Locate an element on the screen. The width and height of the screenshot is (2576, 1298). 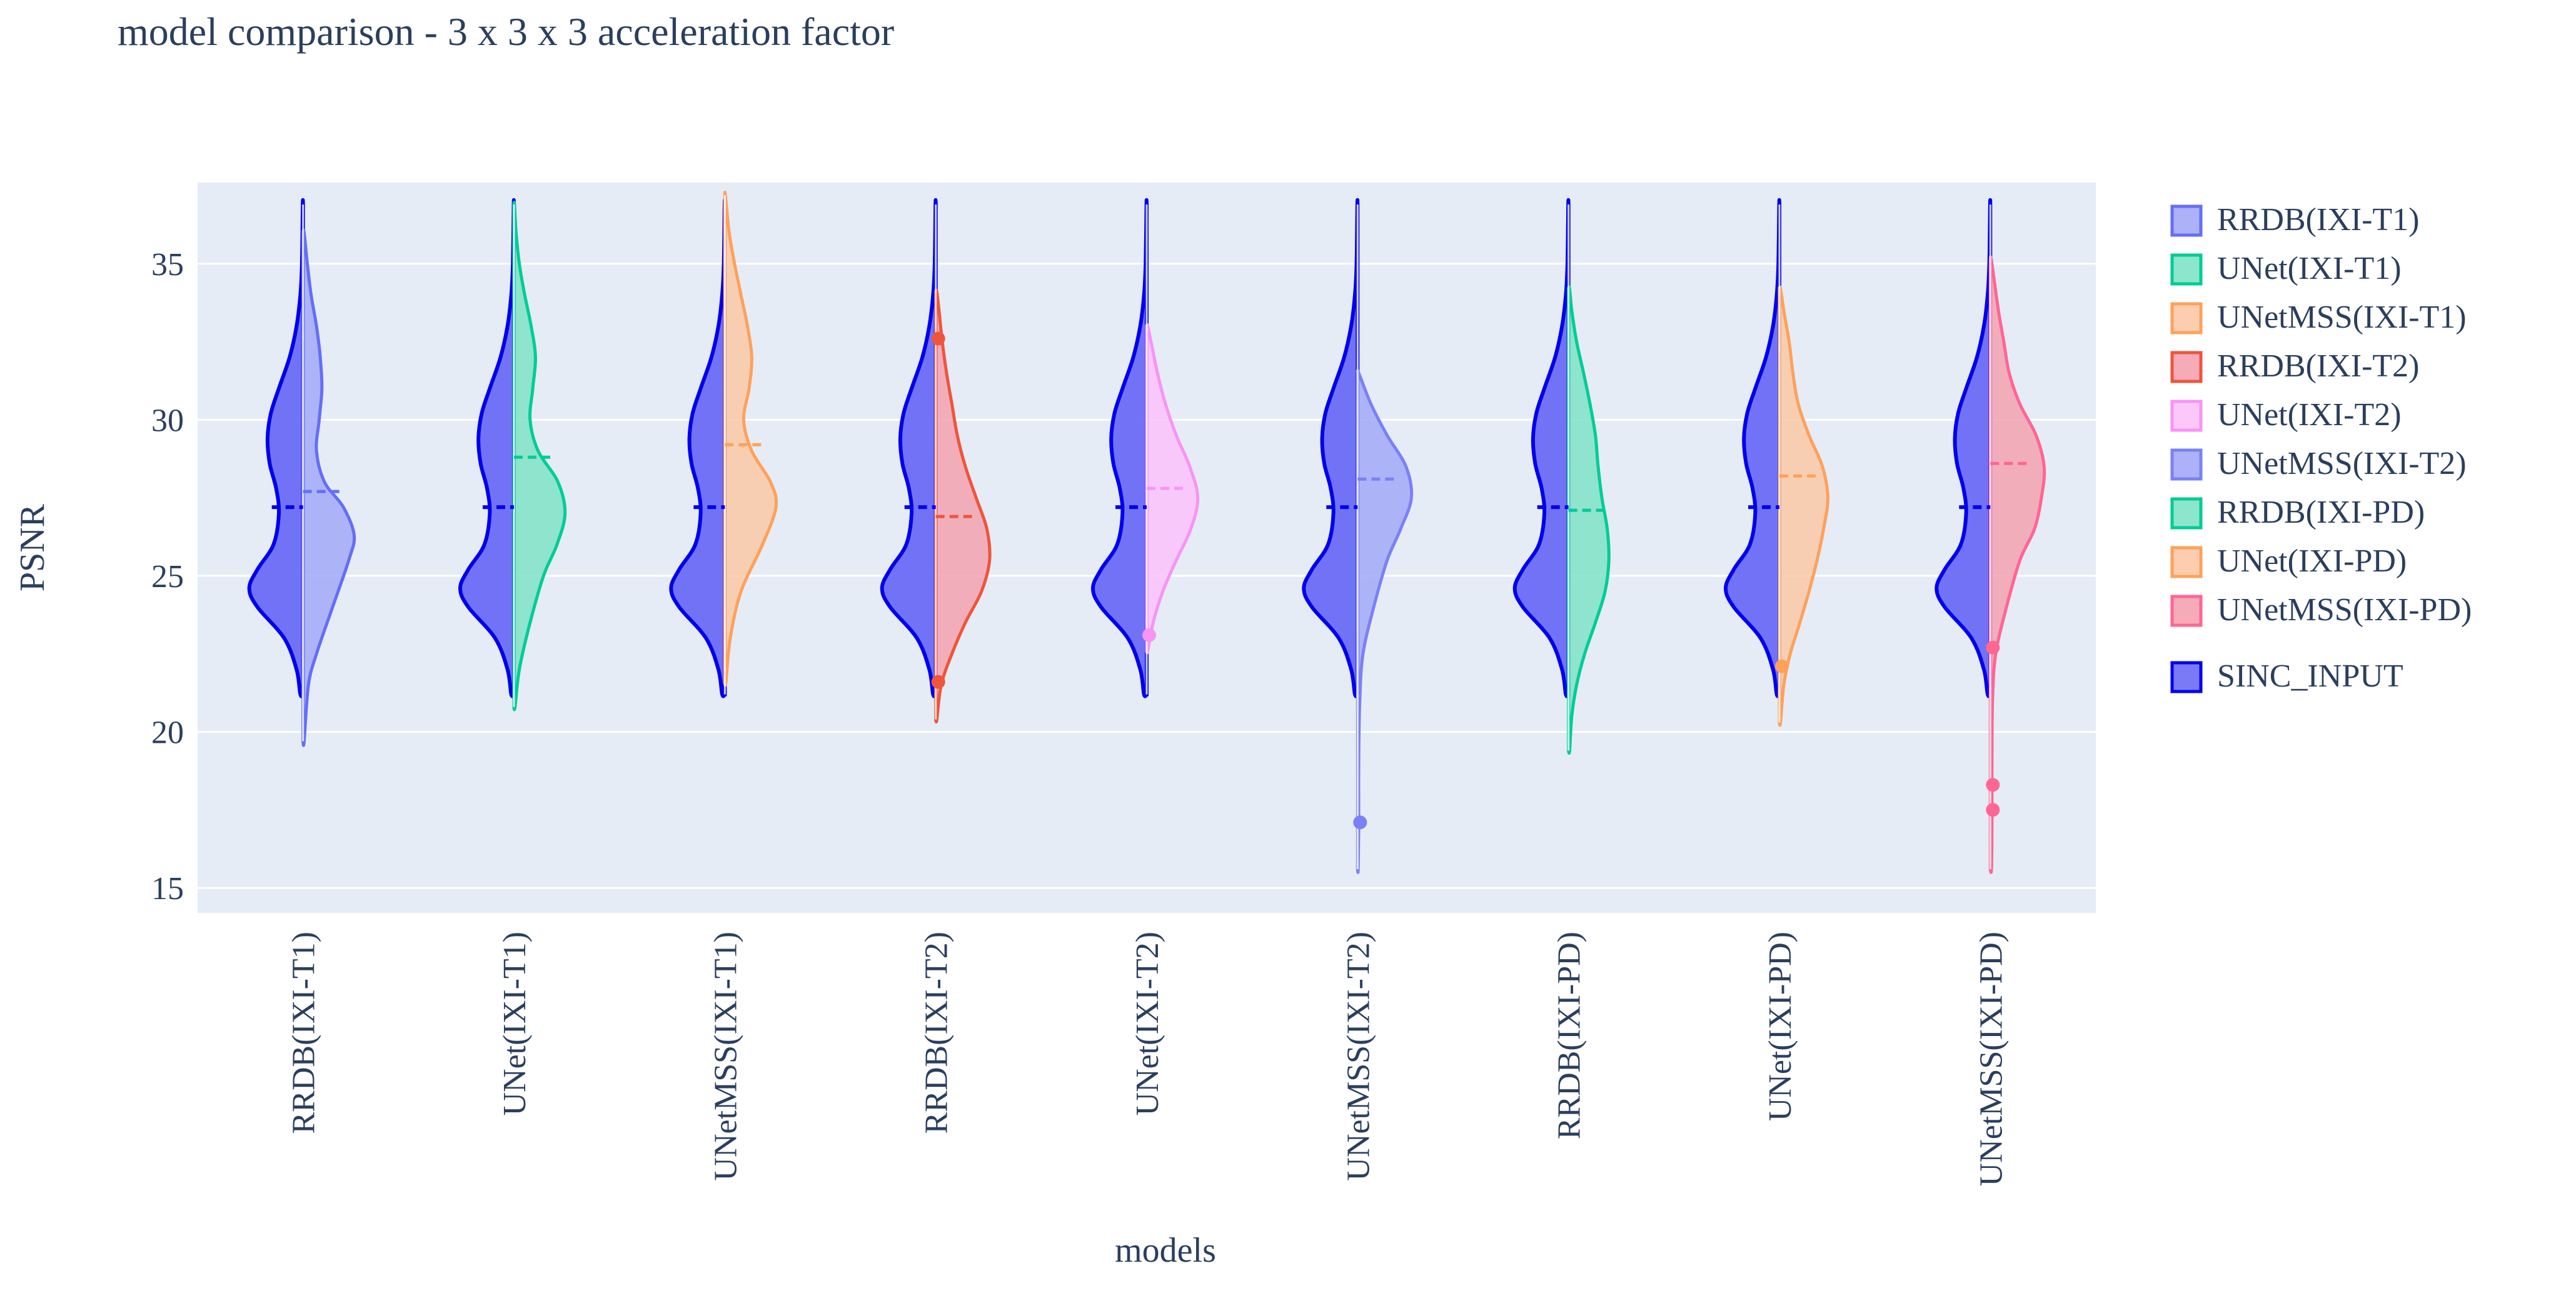
legend-item: RRDB(IXI-PD) is located at coordinates (2297, 512).